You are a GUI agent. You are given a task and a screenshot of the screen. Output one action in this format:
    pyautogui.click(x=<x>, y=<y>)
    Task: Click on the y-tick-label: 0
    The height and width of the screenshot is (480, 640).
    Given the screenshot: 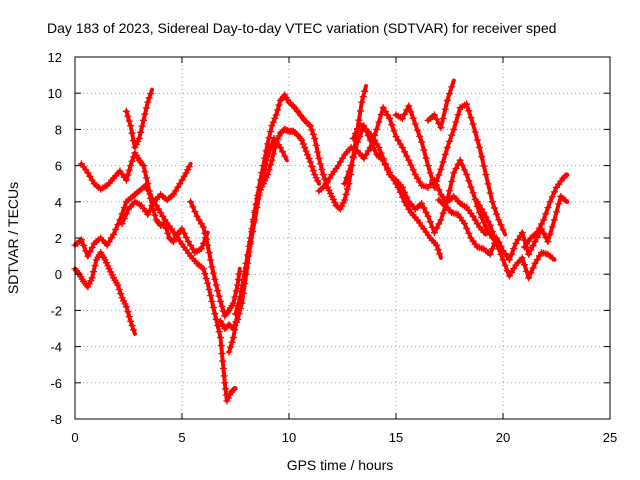 What is the action you would take?
    pyautogui.click(x=58, y=274)
    